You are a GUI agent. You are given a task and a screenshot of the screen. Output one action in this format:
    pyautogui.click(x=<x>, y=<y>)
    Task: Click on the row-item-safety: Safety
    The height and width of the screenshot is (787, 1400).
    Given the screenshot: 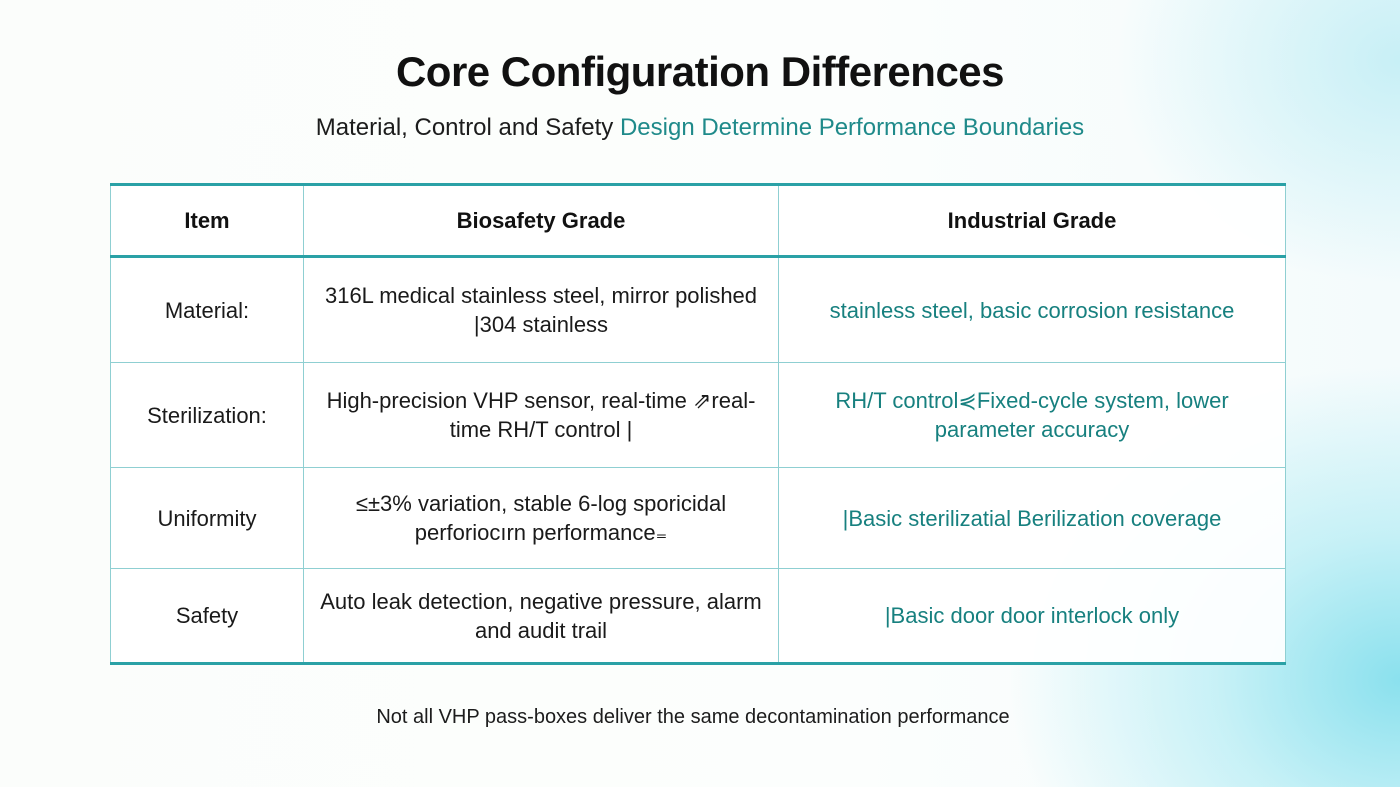 What is the action you would take?
    pyautogui.click(x=207, y=616)
    